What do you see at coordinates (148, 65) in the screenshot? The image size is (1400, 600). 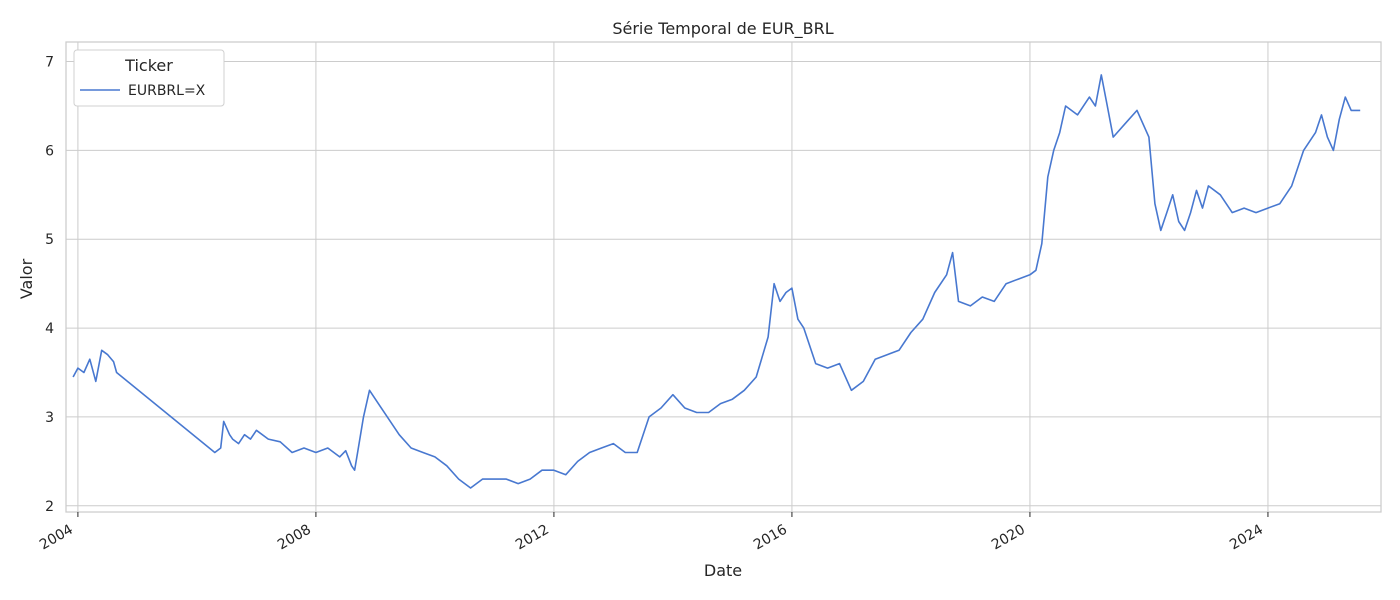 I see `legend-title: Ticker` at bounding box center [148, 65].